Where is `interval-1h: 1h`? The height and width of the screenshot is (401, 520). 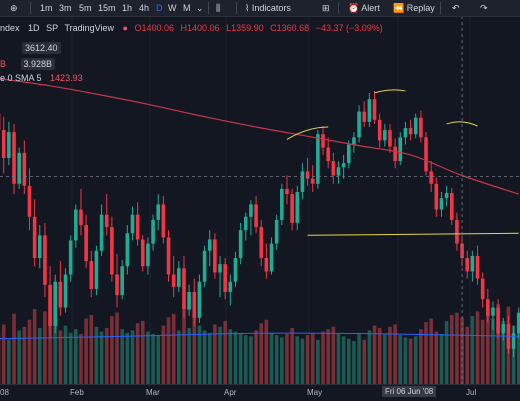 interval-1h: 1h is located at coordinates (127, 8).